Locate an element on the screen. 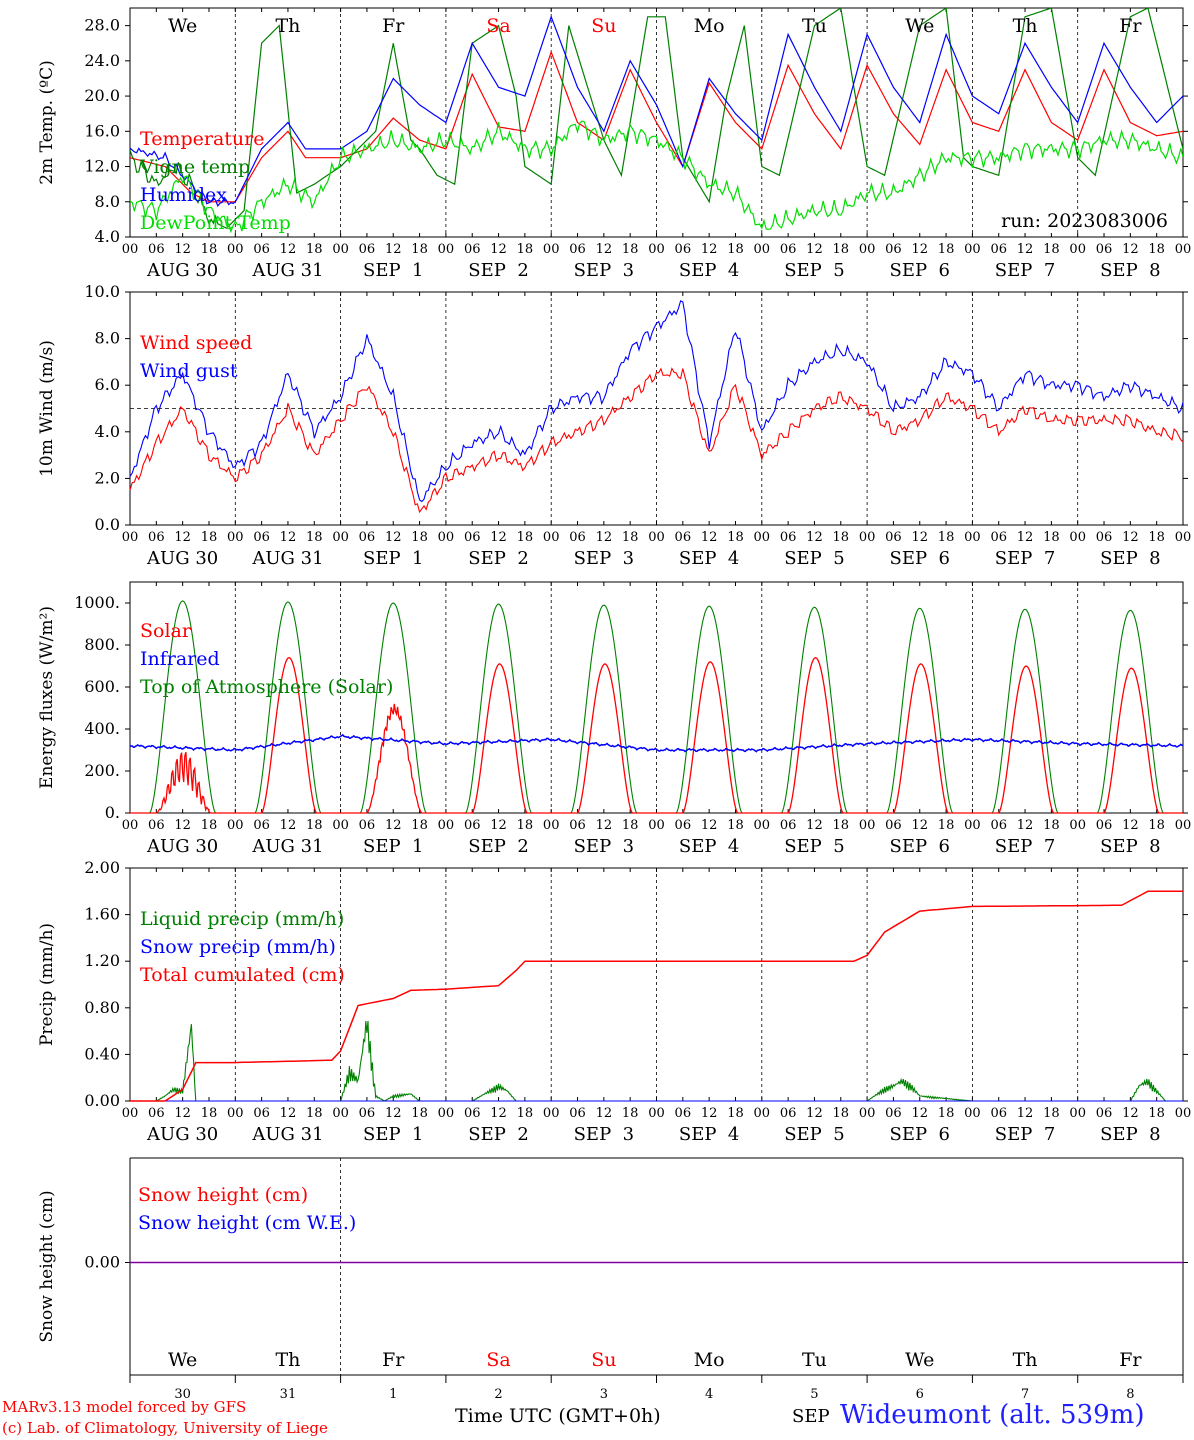 The height and width of the screenshot is (1440, 1194). date-label: SEP 8 is located at coordinates (1130, 270).